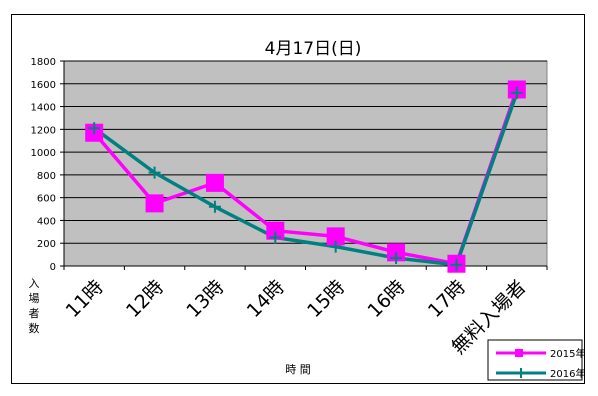 The image size is (598, 396). I want to click on legend-label: 2015年, so click(567, 353).